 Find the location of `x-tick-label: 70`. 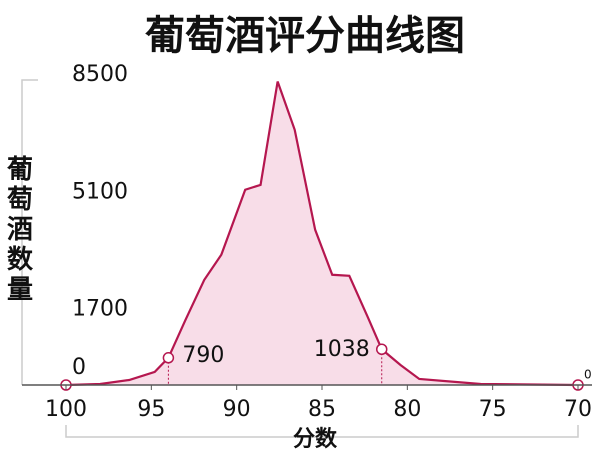

x-tick-label: 70 is located at coordinates (578, 409).